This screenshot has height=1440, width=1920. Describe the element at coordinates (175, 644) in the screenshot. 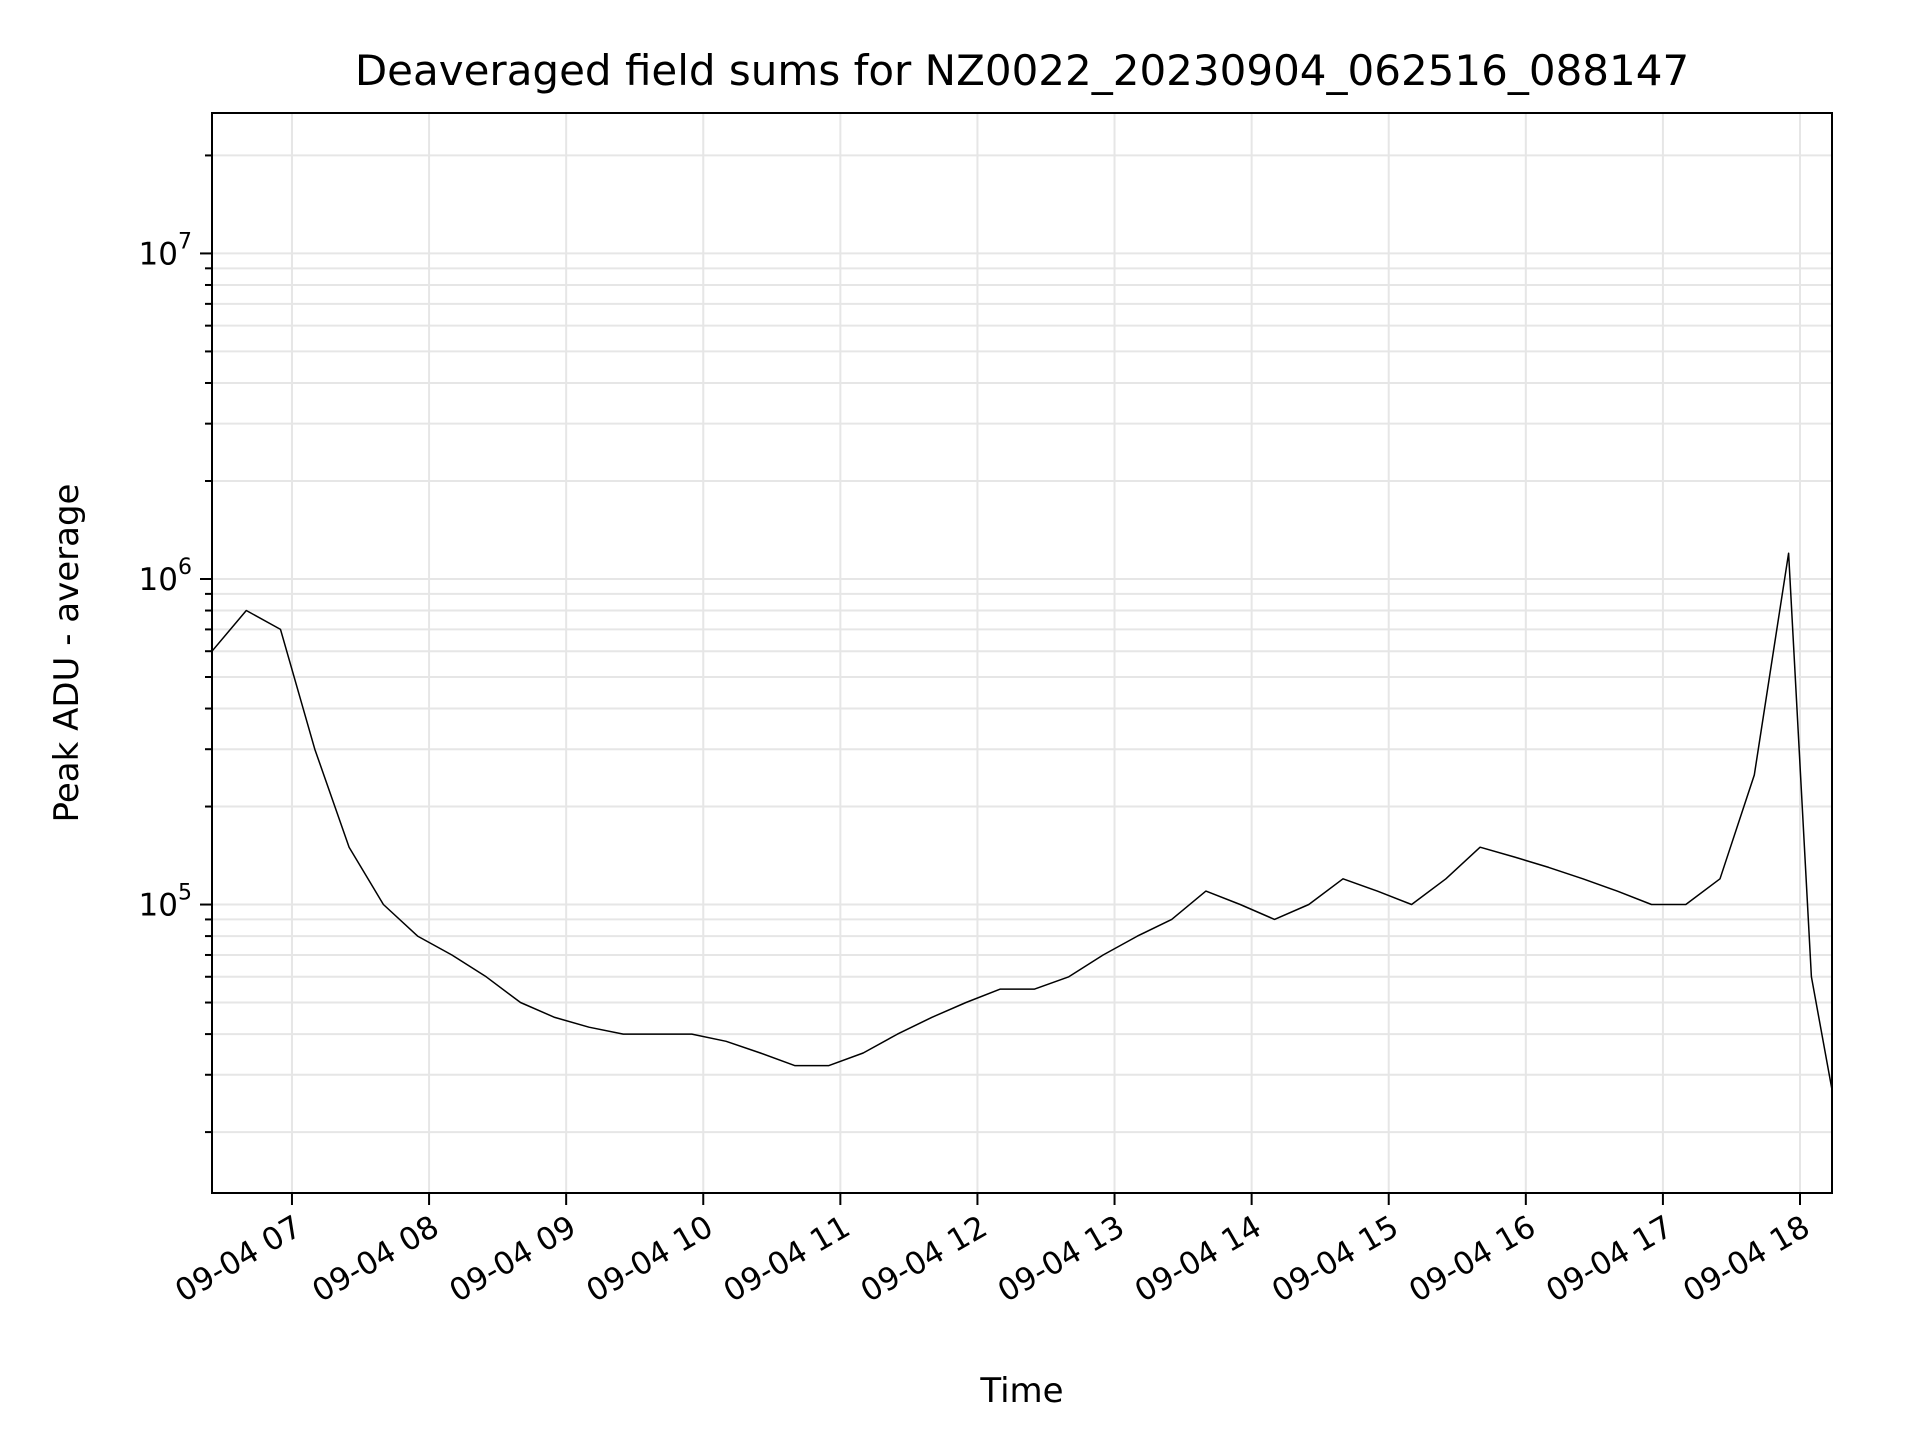

I see `y-axis: 10⁵ 10⁶ 10⁷` at that location.